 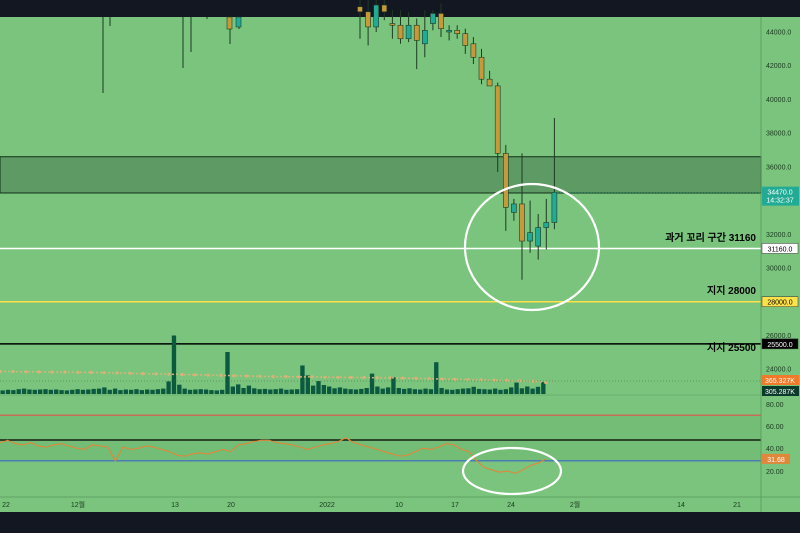 I want to click on rsi-tick: 20.00, so click(x=775, y=472).